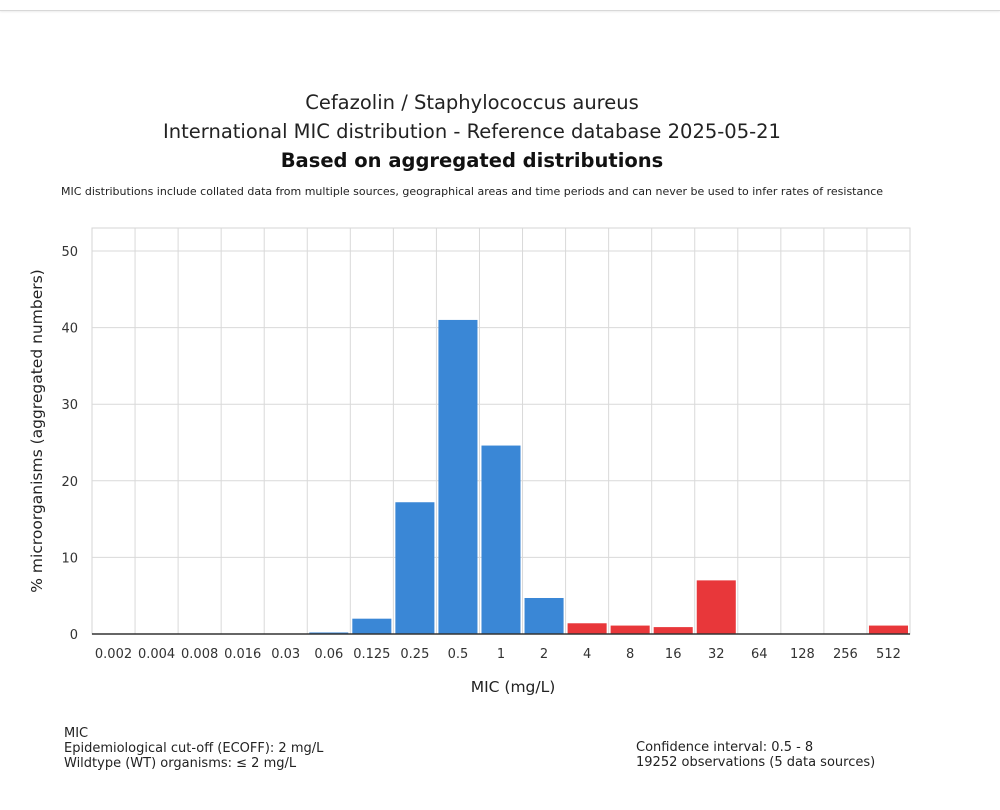  What do you see at coordinates (285, 654) in the screenshot?
I see `x-tick-label: 0.03` at bounding box center [285, 654].